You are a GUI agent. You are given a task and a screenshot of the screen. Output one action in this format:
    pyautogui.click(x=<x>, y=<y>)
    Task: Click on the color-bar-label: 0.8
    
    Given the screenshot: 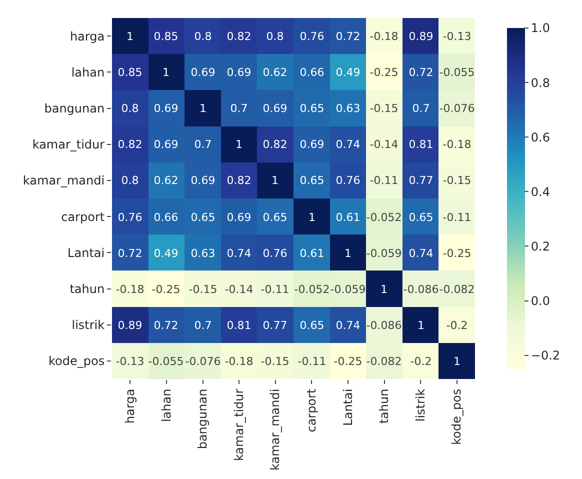 What is the action you would take?
    pyautogui.click(x=540, y=83)
    